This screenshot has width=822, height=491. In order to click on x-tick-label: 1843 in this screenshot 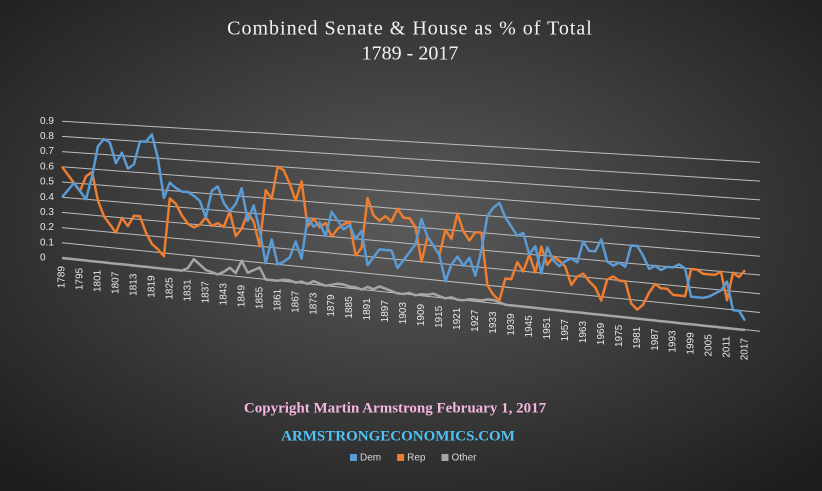, I will do `click(223, 294)`.